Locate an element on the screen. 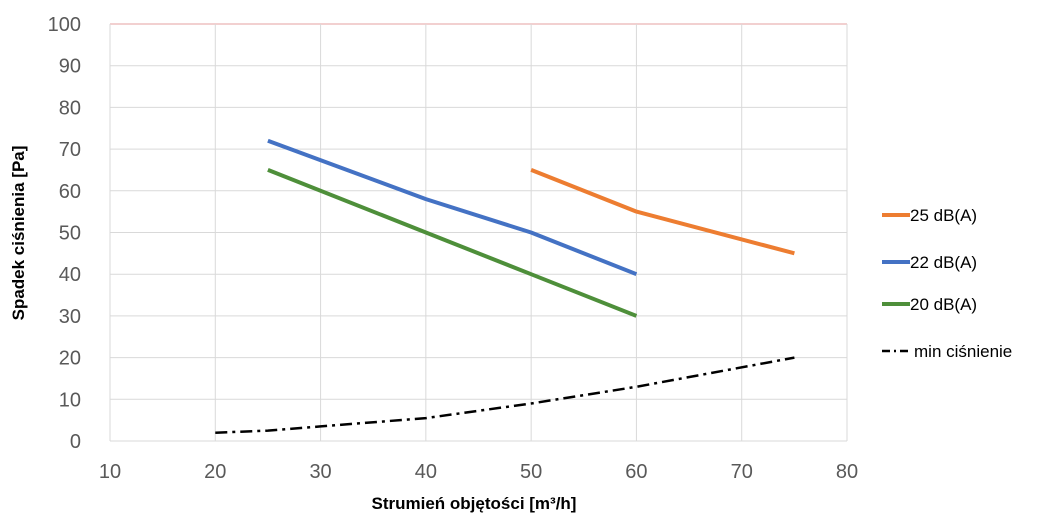 The image size is (1051, 521). y-tick-label: 20 is located at coordinates (70, 359).